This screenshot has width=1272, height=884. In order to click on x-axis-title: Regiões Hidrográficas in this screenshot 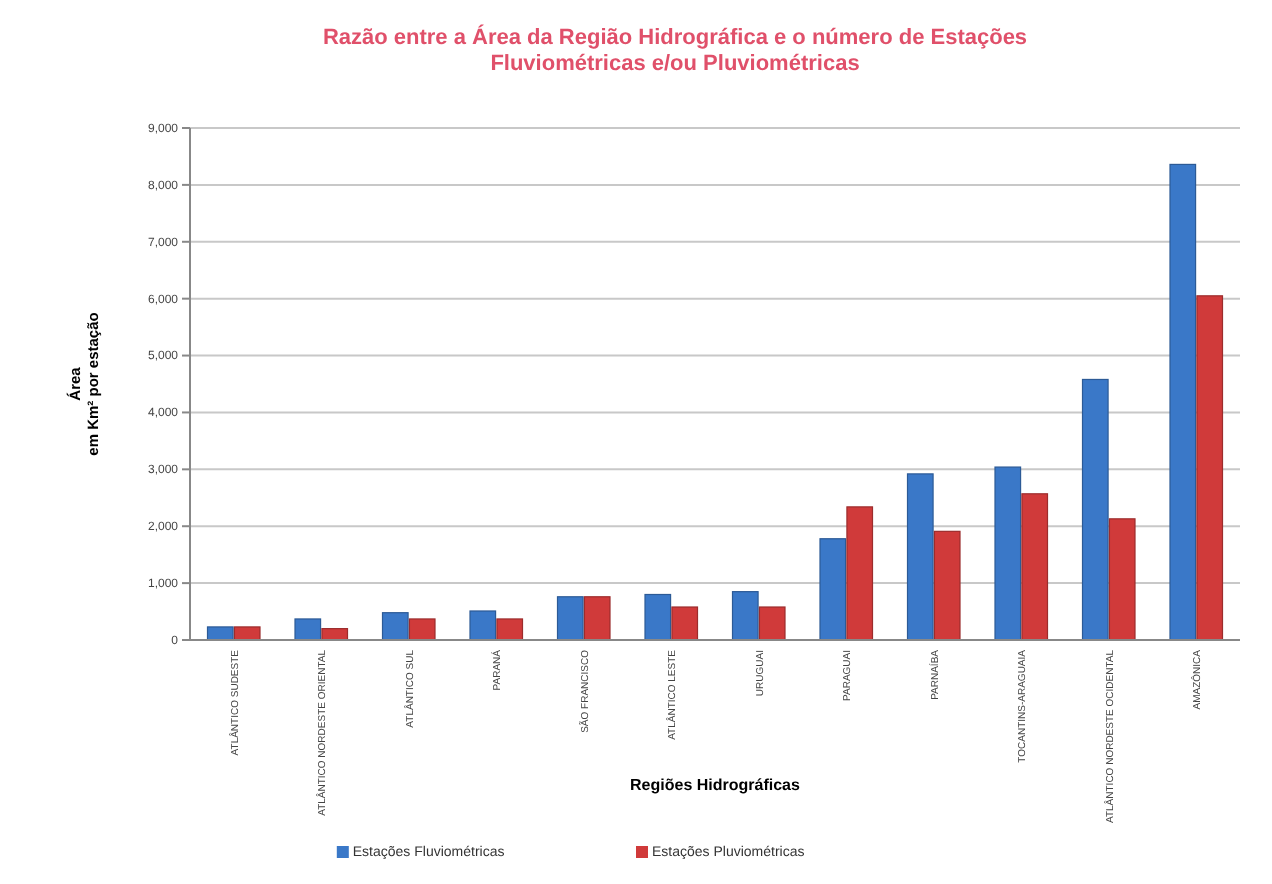, I will do `click(716, 785)`.